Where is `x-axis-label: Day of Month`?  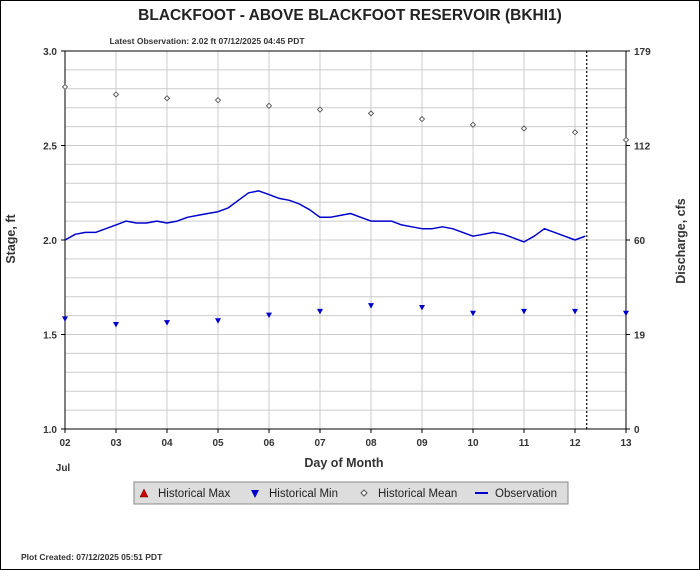
x-axis-label: Day of Month is located at coordinates (343, 463).